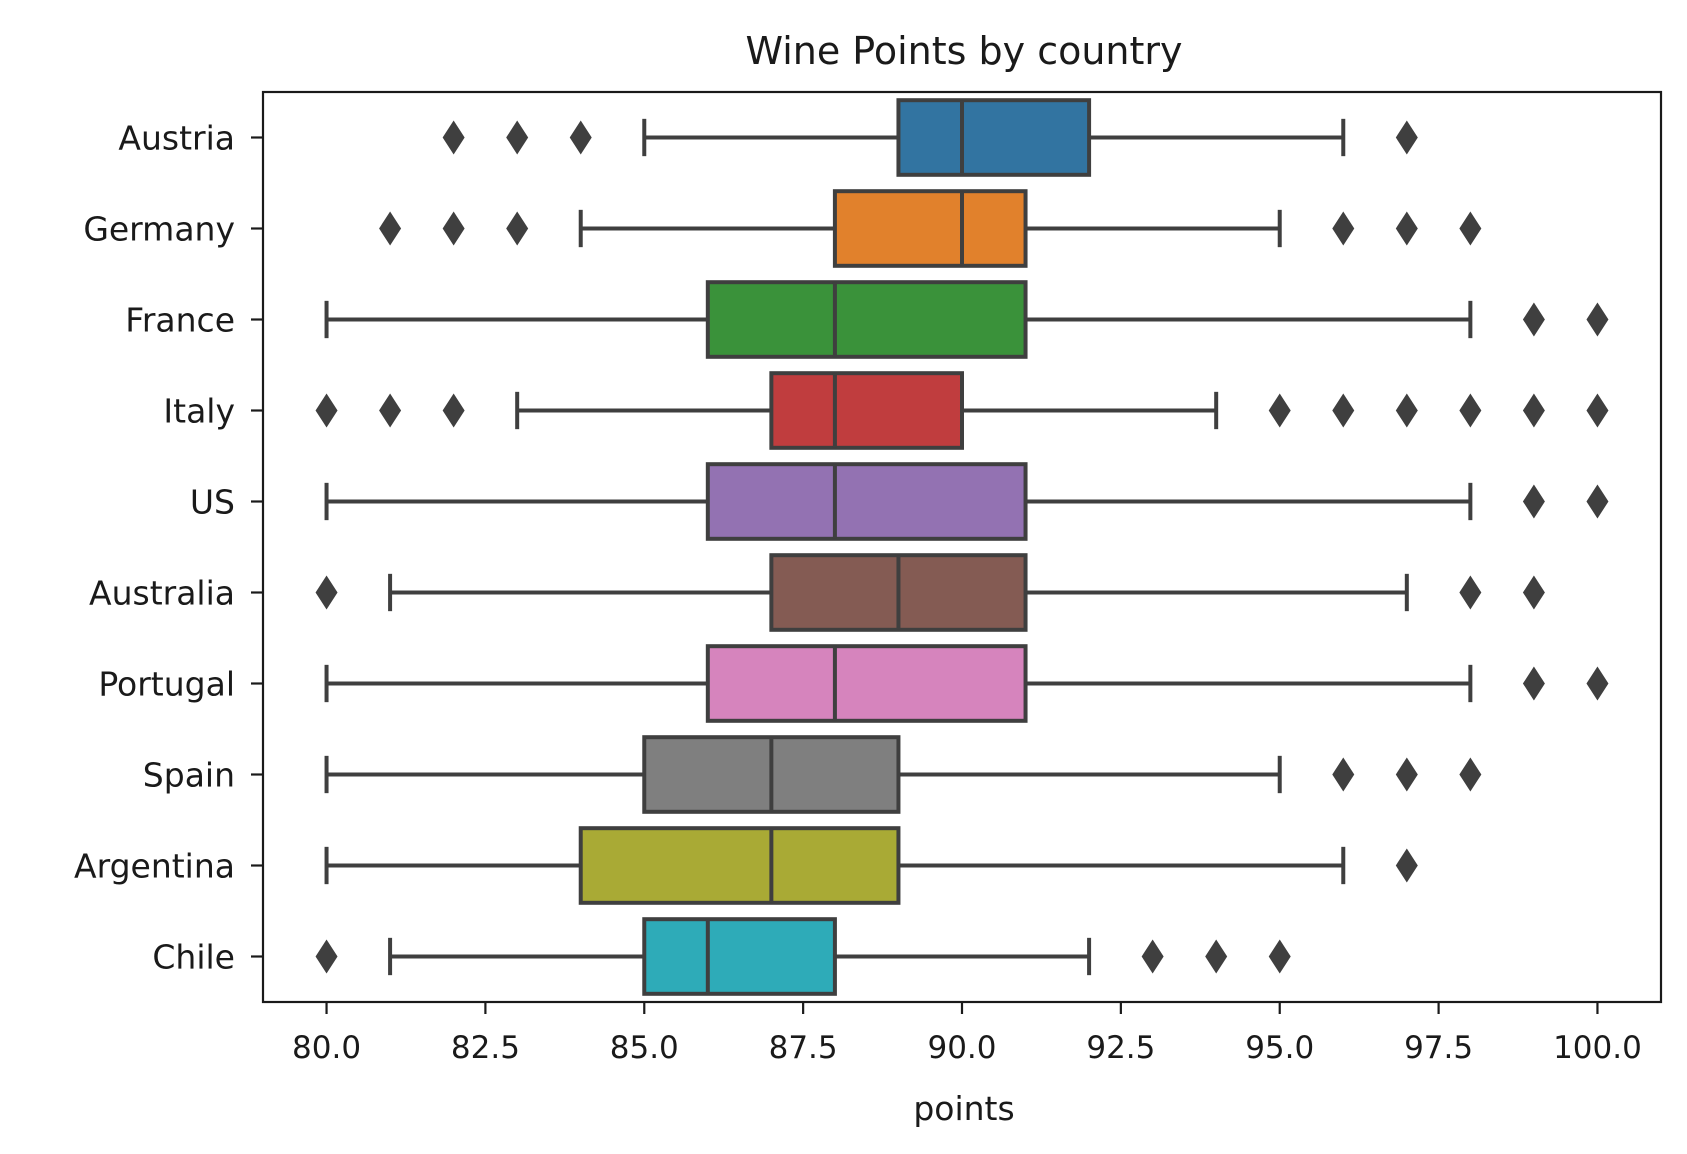 The width and height of the screenshot is (1687, 1154). I want to click on box-france, so click(866, 319).